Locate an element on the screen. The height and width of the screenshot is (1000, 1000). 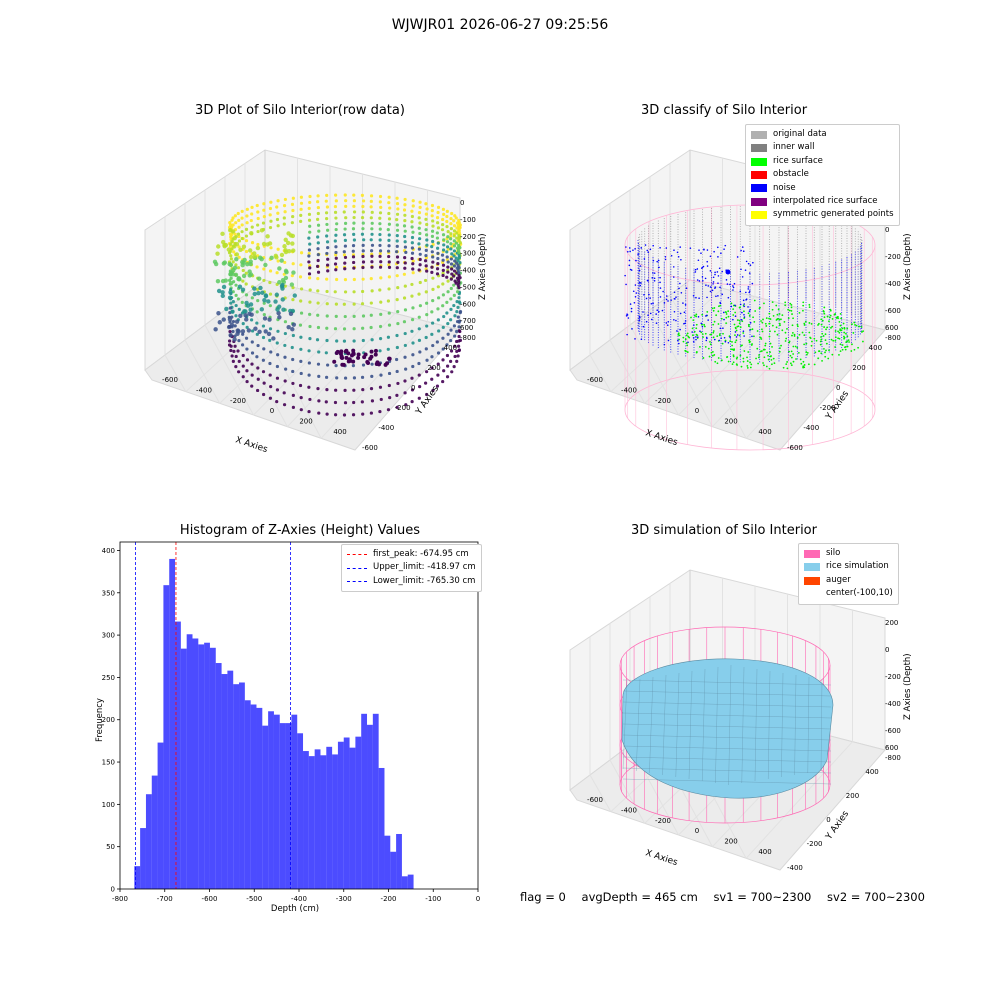
legend-label: interpolated rice surface is located at coordinates (825, 201).